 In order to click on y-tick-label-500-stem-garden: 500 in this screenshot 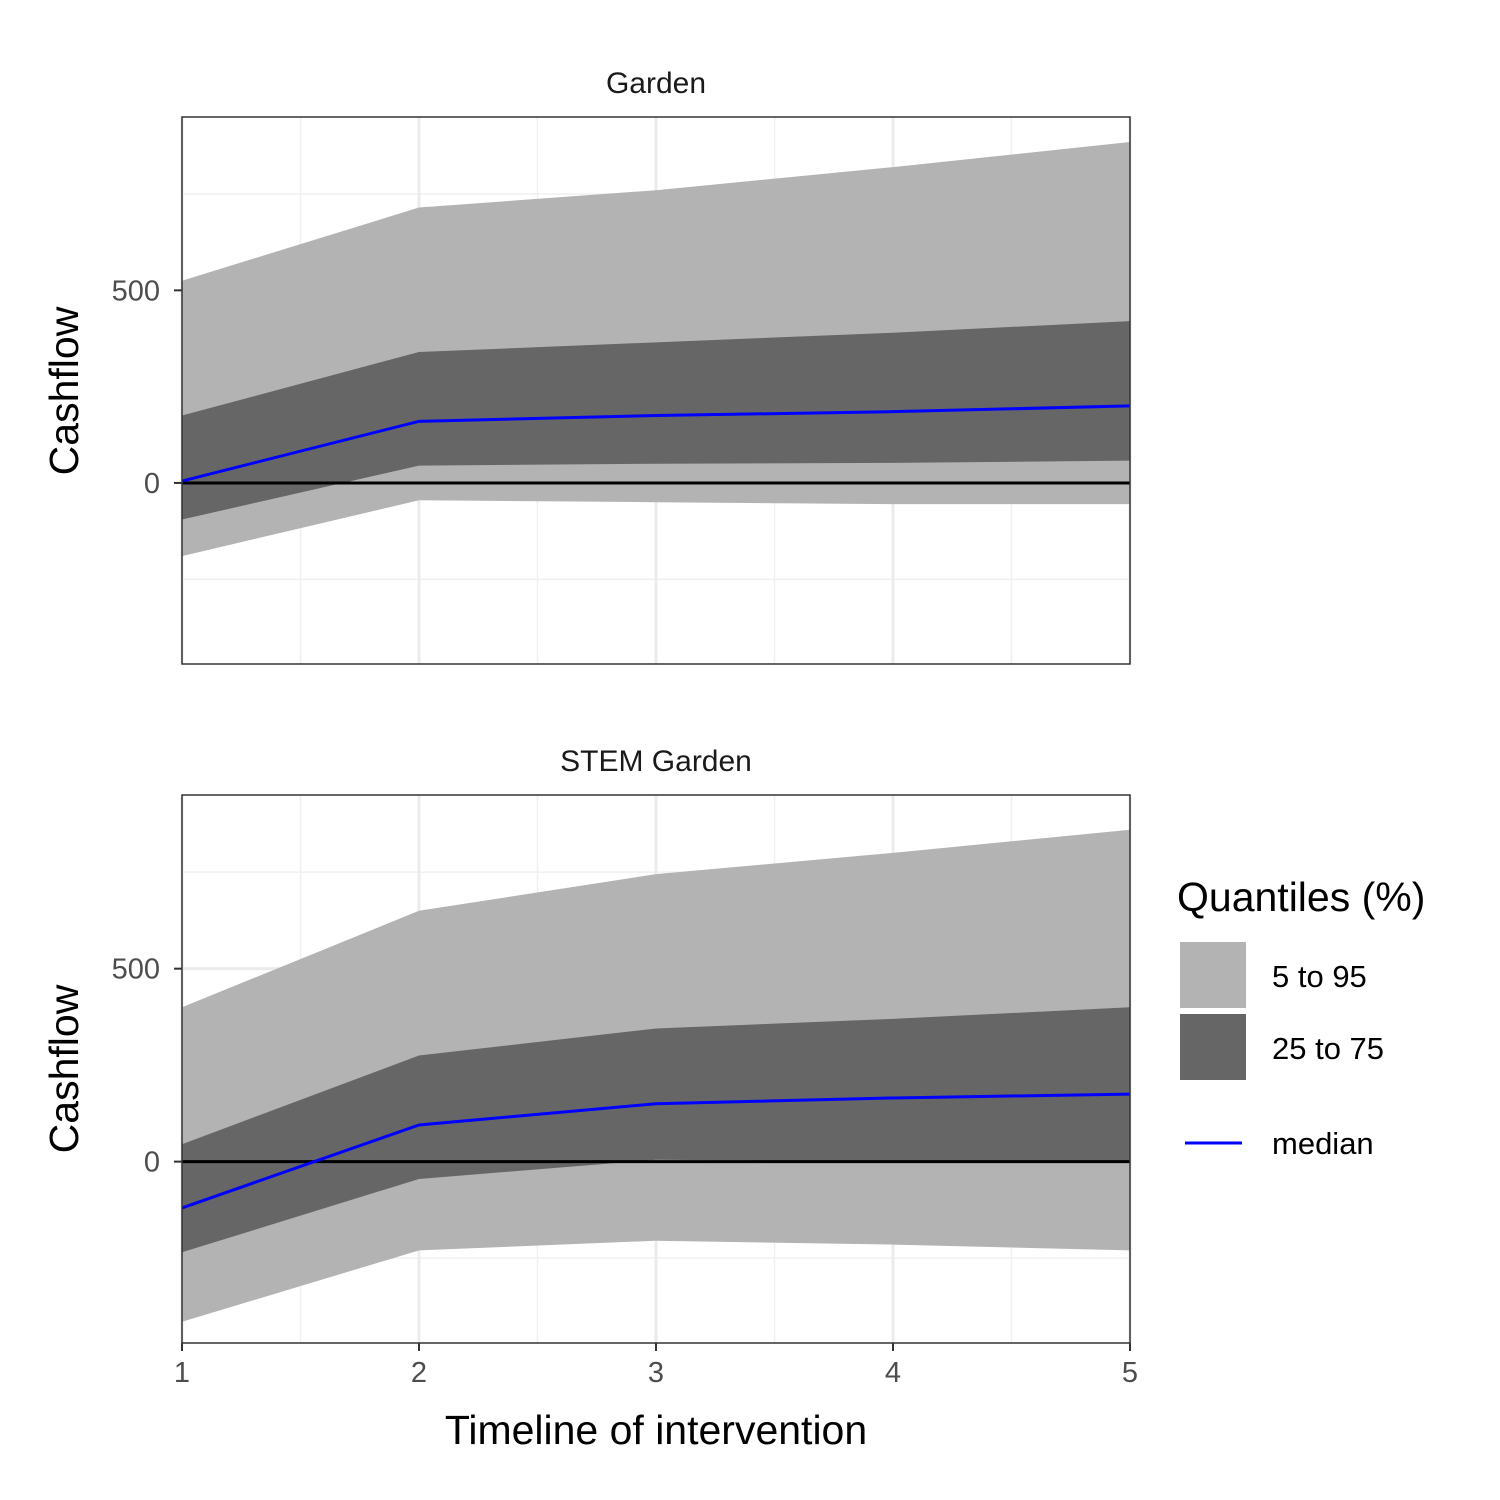, I will do `click(136, 970)`.